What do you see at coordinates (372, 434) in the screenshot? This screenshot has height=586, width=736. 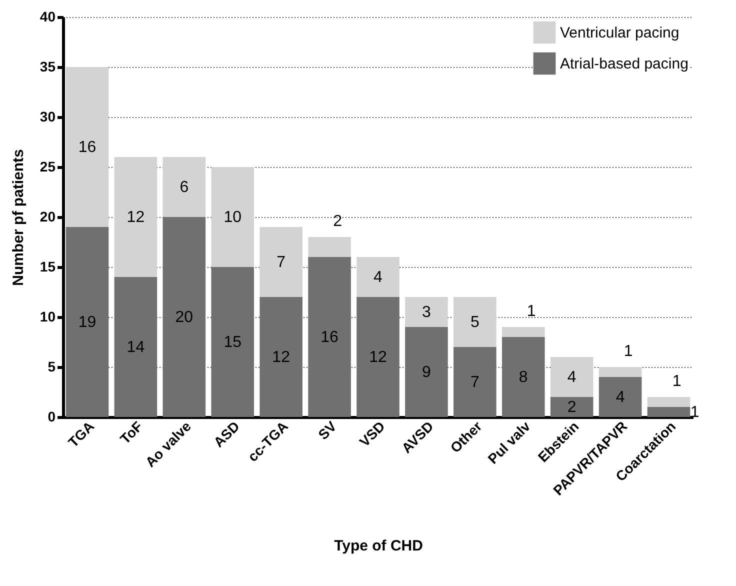 I see `x-tick-label: VSD` at bounding box center [372, 434].